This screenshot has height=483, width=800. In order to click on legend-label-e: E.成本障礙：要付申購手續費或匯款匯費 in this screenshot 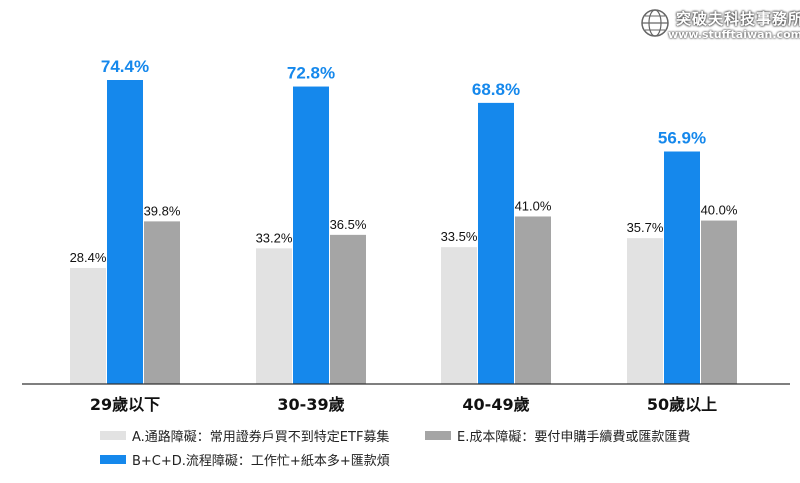, I will do `click(574, 437)`.